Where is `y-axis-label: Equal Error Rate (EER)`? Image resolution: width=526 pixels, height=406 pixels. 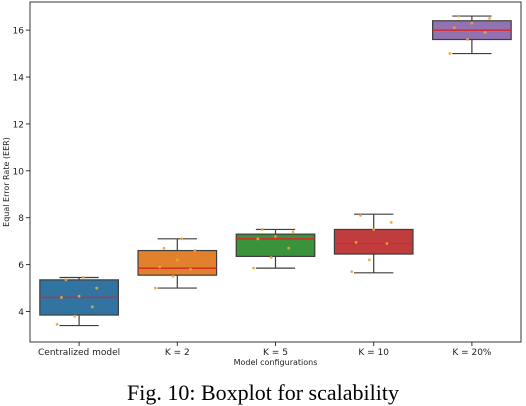
y-axis-label: Equal Error Rate (EER) is located at coordinates (6, 182).